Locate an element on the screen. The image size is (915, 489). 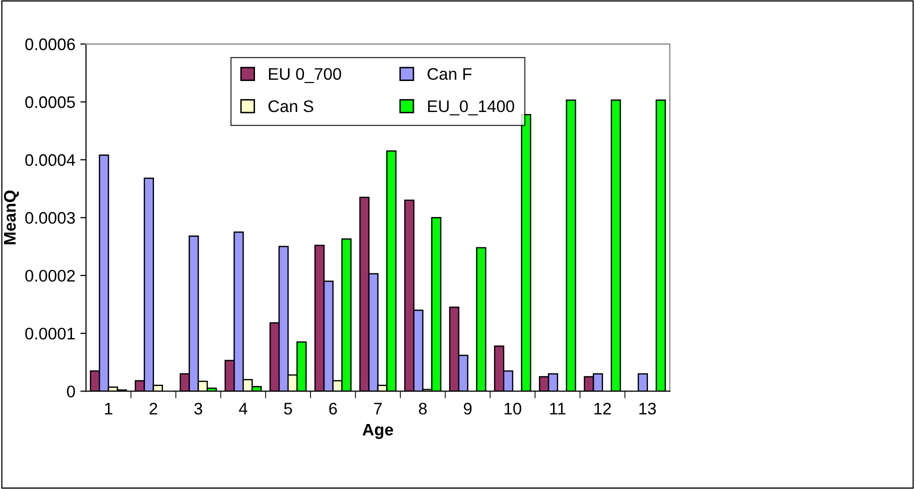
y-tick-label: 0.0006 is located at coordinates (50, 44).